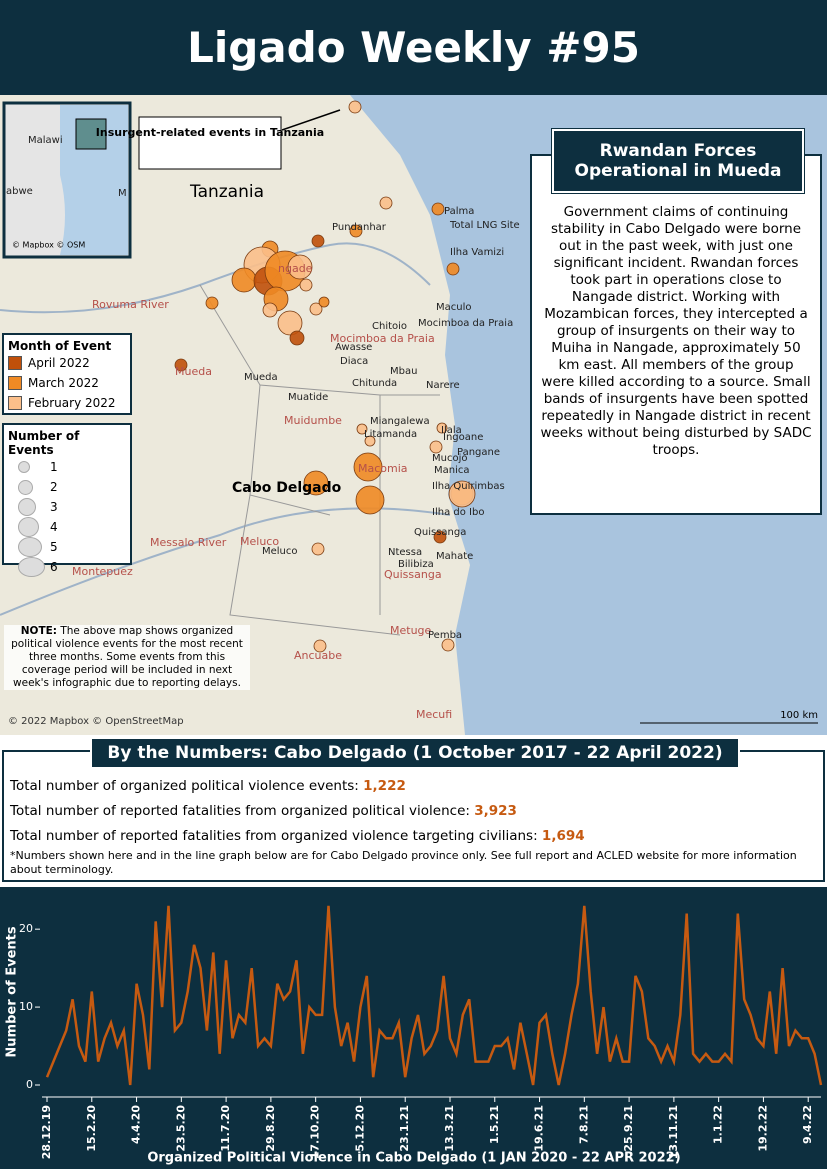  I want to click on x-tick-label: 17.10.20, so click(315, 1132).